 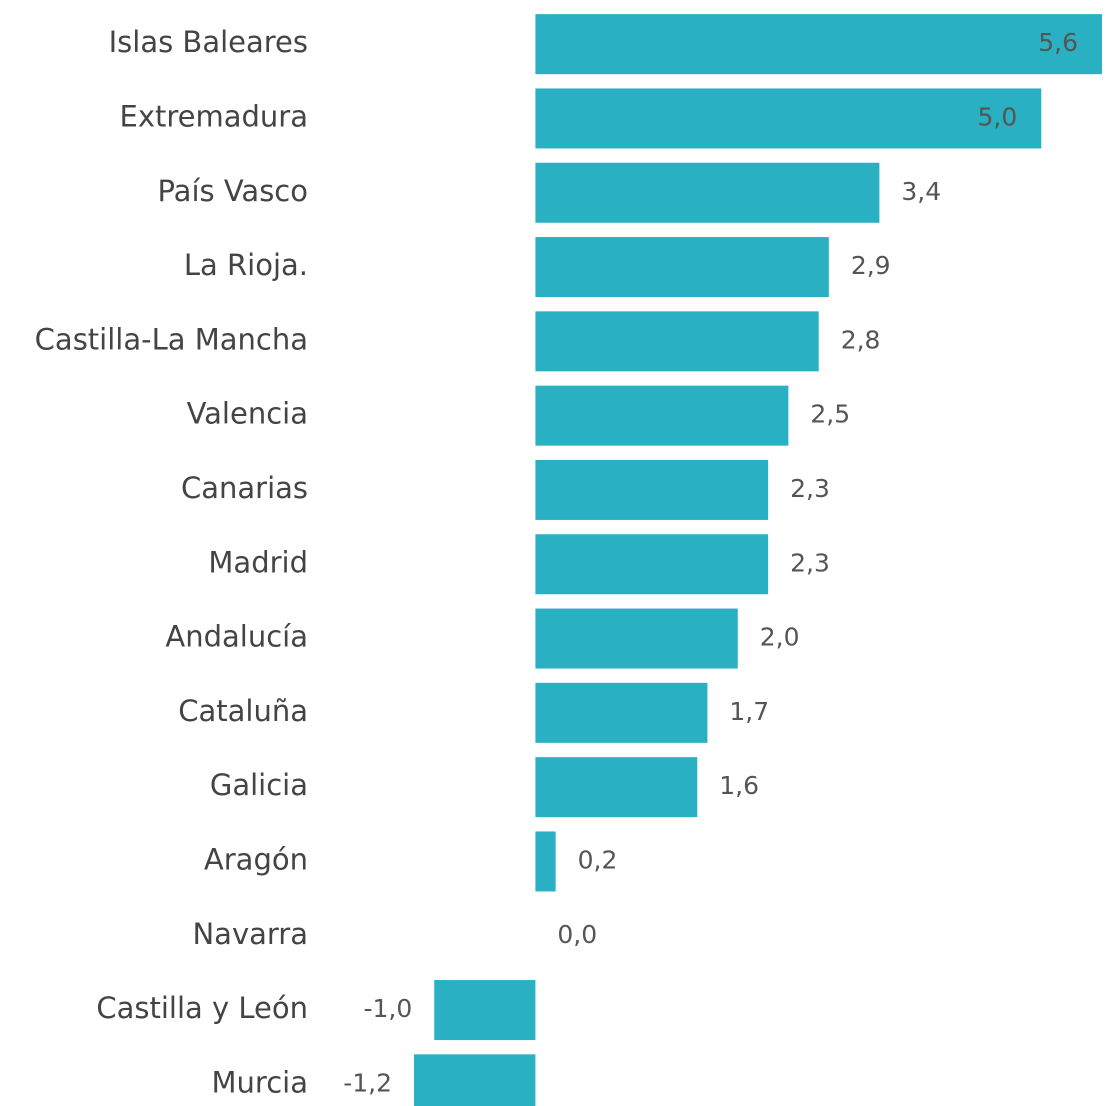 What do you see at coordinates (208, 42) in the screenshot?
I see `category-label: Islas Baleares` at bounding box center [208, 42].